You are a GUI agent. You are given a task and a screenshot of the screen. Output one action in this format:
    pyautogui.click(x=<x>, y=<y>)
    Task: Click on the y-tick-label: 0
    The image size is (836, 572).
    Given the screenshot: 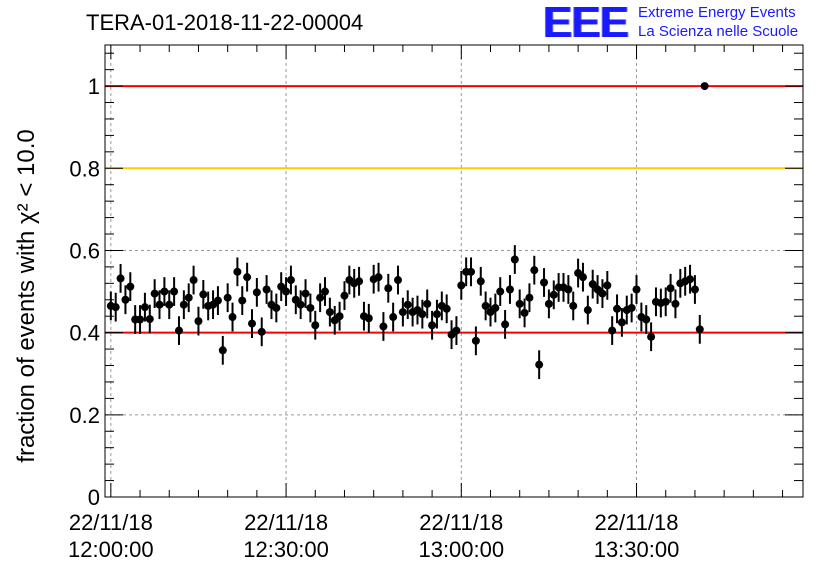 What is the action you would take?
    pyautogui.click(x=94, y=497)
    